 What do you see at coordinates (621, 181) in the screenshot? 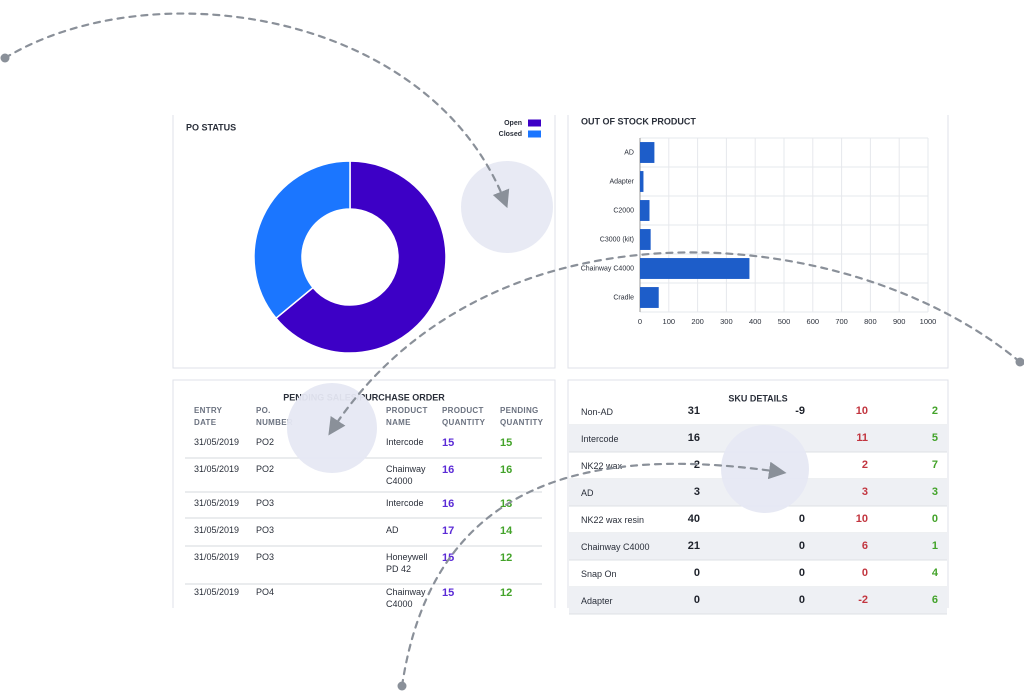
I see `y-tick-label: Adapter` at bounding box center [621, 181].